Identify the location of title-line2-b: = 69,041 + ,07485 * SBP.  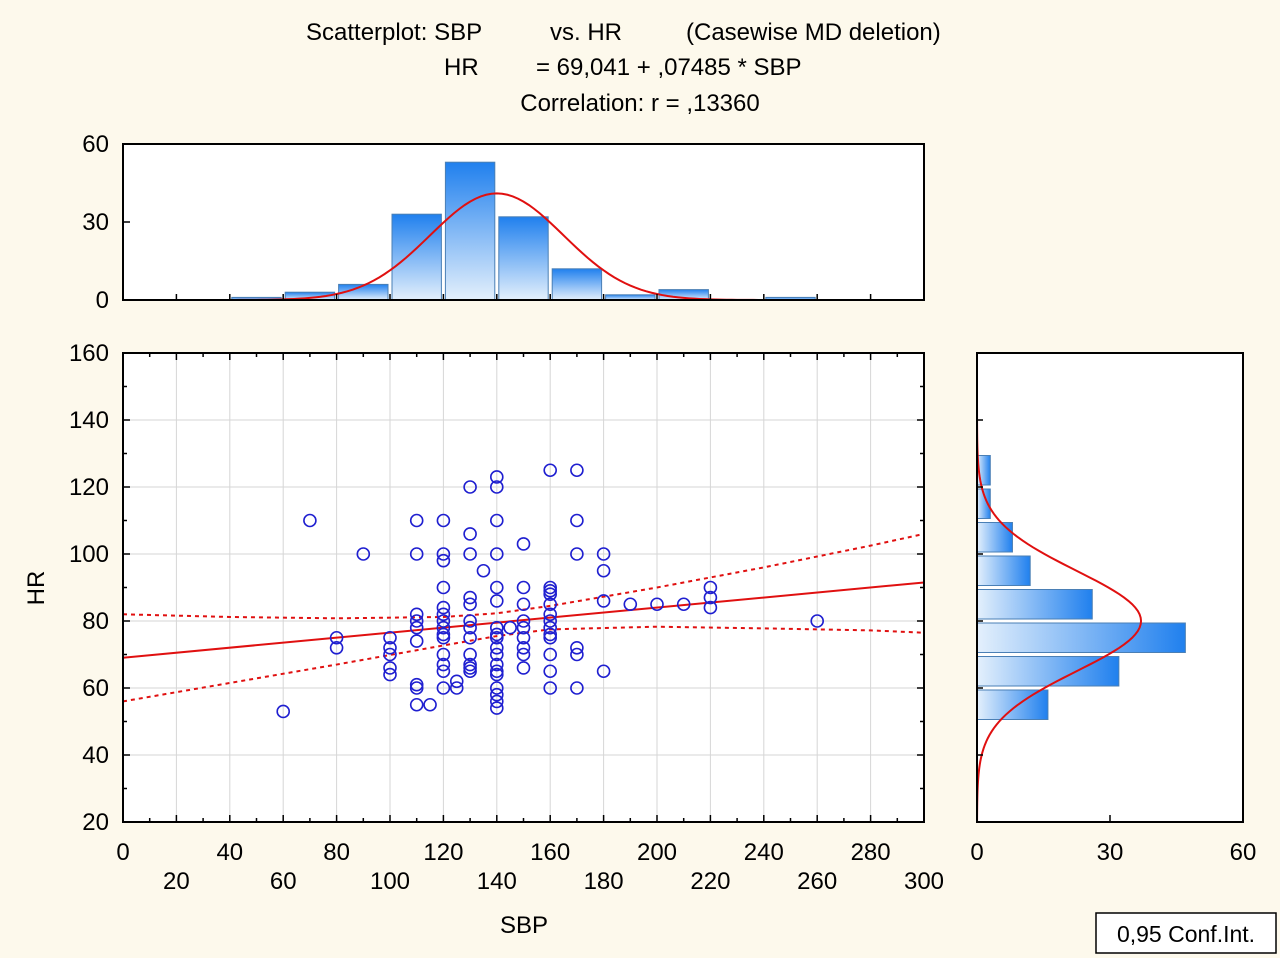
(669, 67).